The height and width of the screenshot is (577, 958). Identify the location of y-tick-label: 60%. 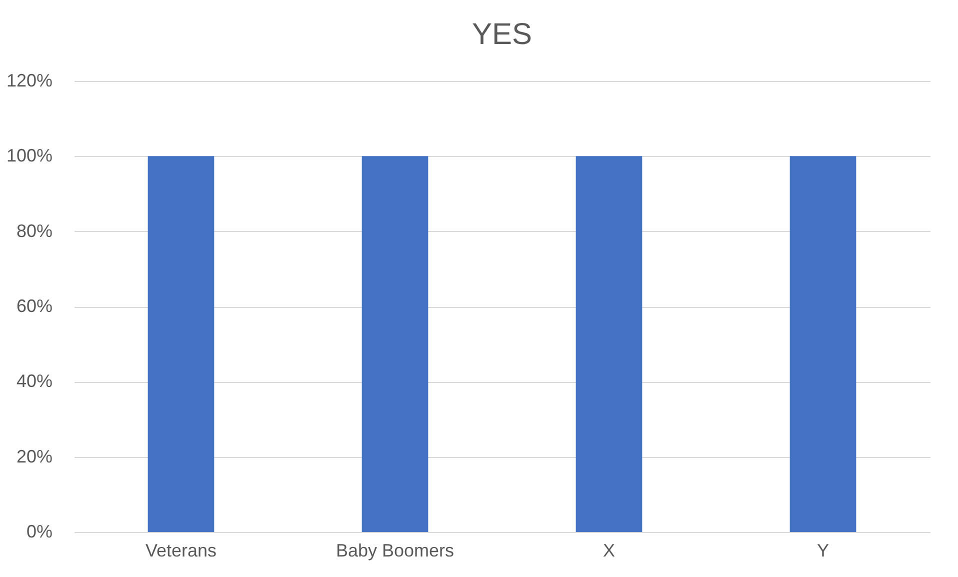
(34, 306).